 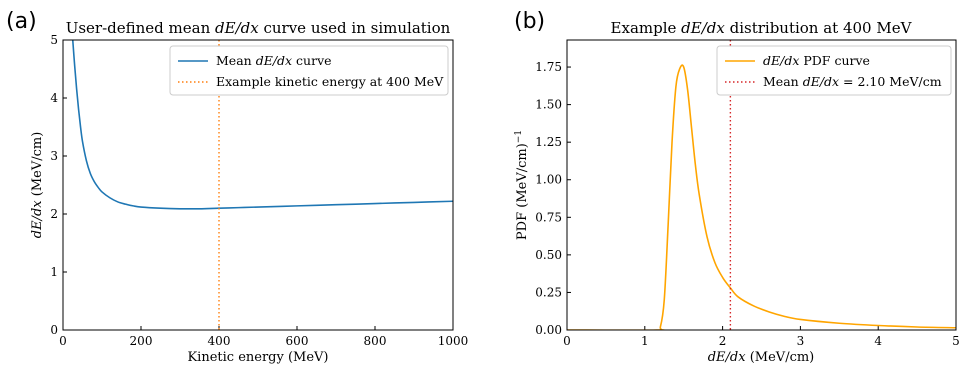 What do you see at coordinates (141, 341) in the screenshot?
I see `panel-a-xtick-label: 200` at bounding box center [141, 341].